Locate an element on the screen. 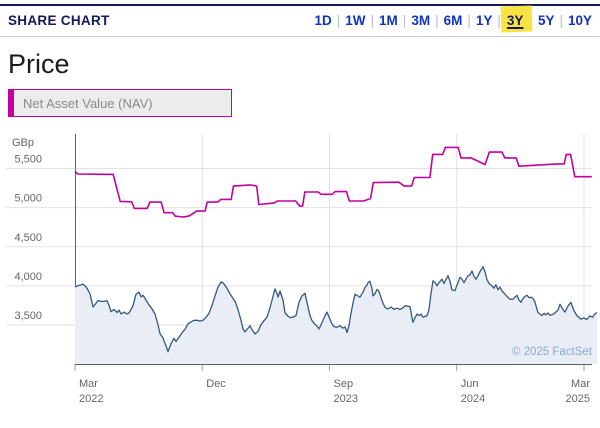 This screenshot has height=428, width=600. nav-legend: Net Asset Value (NAV) is located at coordinates (120, 103).